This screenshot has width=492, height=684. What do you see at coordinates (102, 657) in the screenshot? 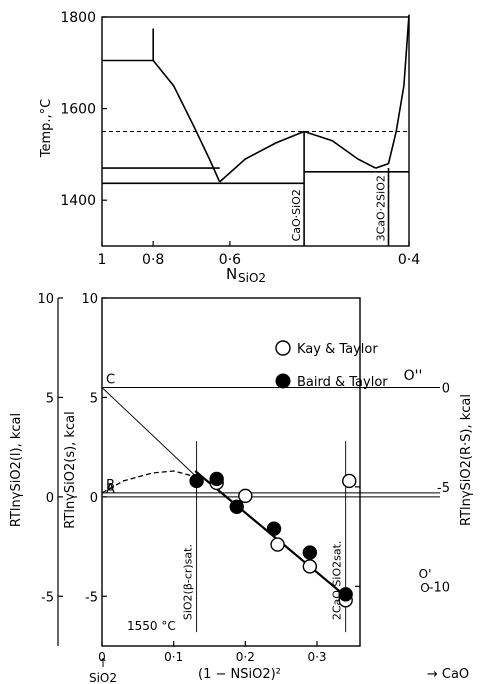
I see `activity-xtick-label-0: 0` at bounding box center [102, 657].